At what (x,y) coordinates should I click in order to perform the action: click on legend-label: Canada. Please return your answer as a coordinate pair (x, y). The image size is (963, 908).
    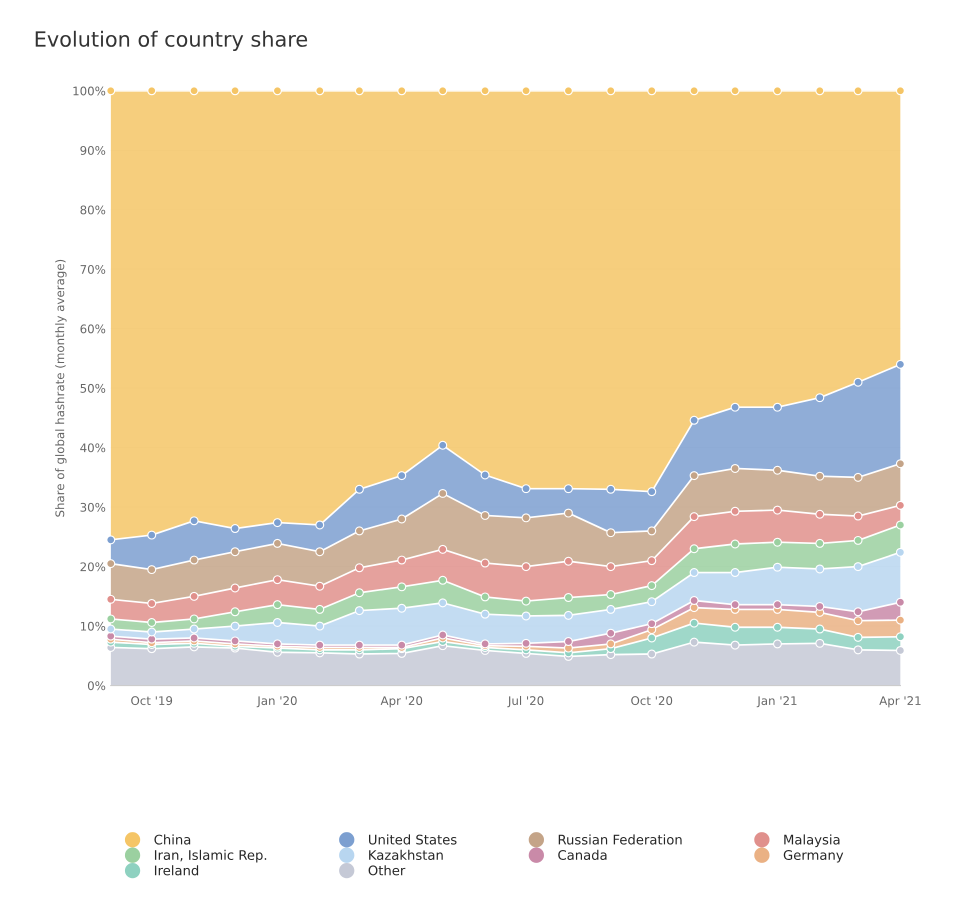
    Looking at the image, I should click on (582, 855).